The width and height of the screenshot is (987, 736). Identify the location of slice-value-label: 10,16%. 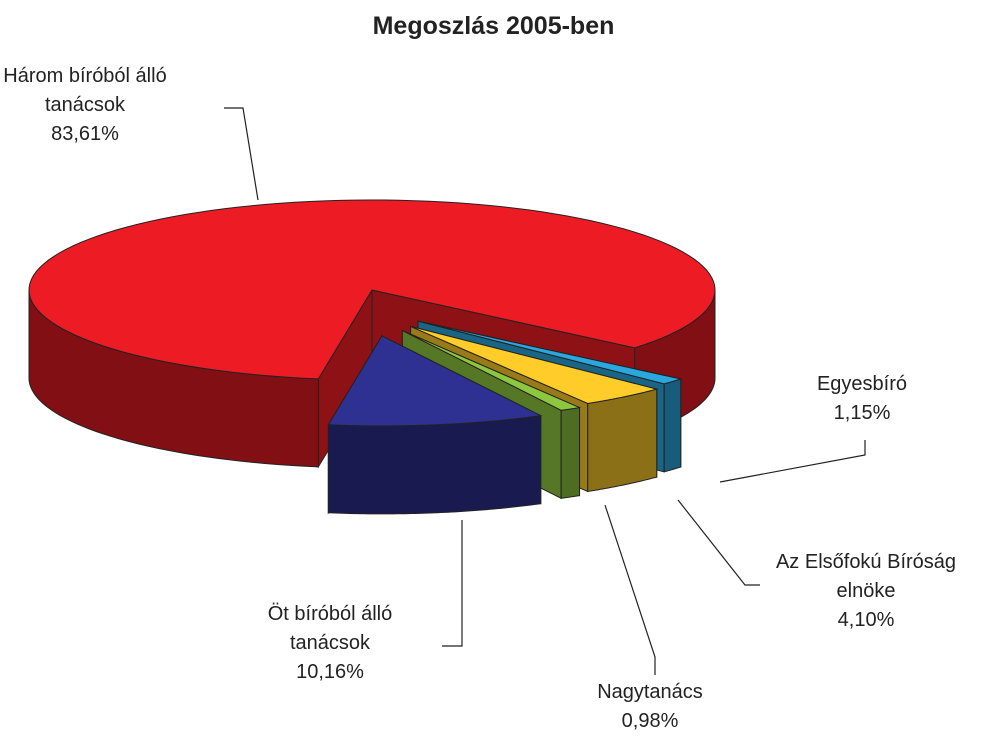
(330, 672).